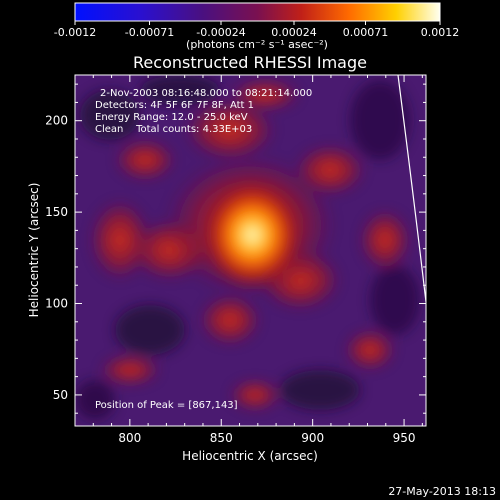  Describe the element at coordinates (411, 189) in the screenshot. I see `solar-limb-arc` at that location.